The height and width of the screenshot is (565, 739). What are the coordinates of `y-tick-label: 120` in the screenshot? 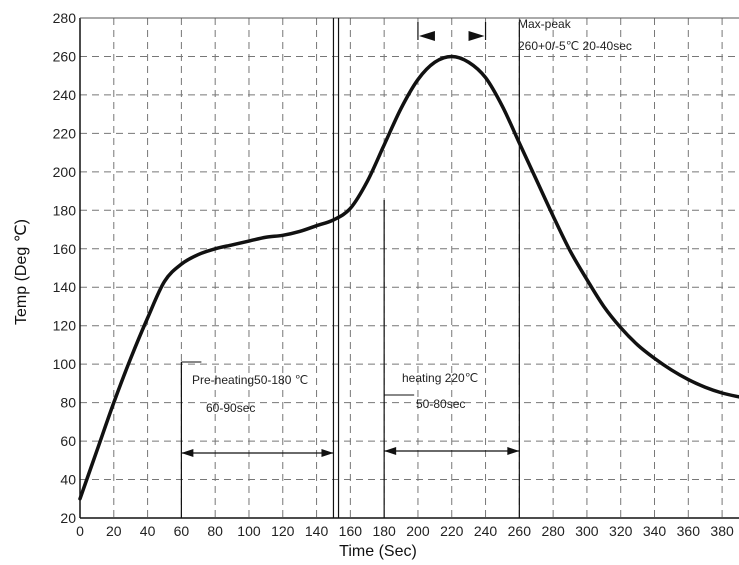 It's located at (65, 326).